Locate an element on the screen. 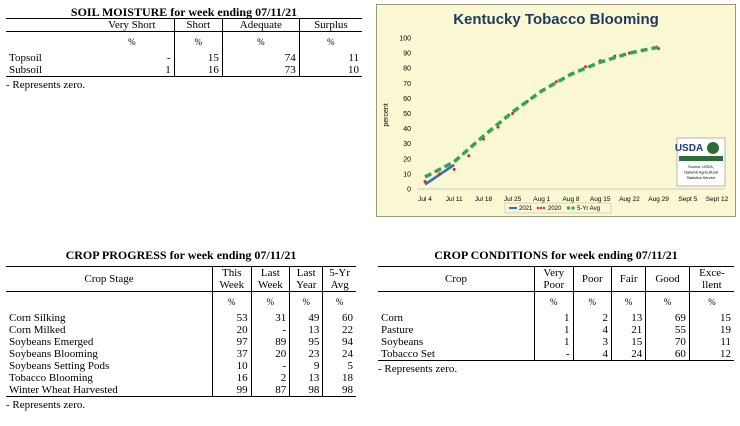 The height and width of the screenshot is (426, 740). x-tick-label: Aug 15 is located at coordinates (600, 199).